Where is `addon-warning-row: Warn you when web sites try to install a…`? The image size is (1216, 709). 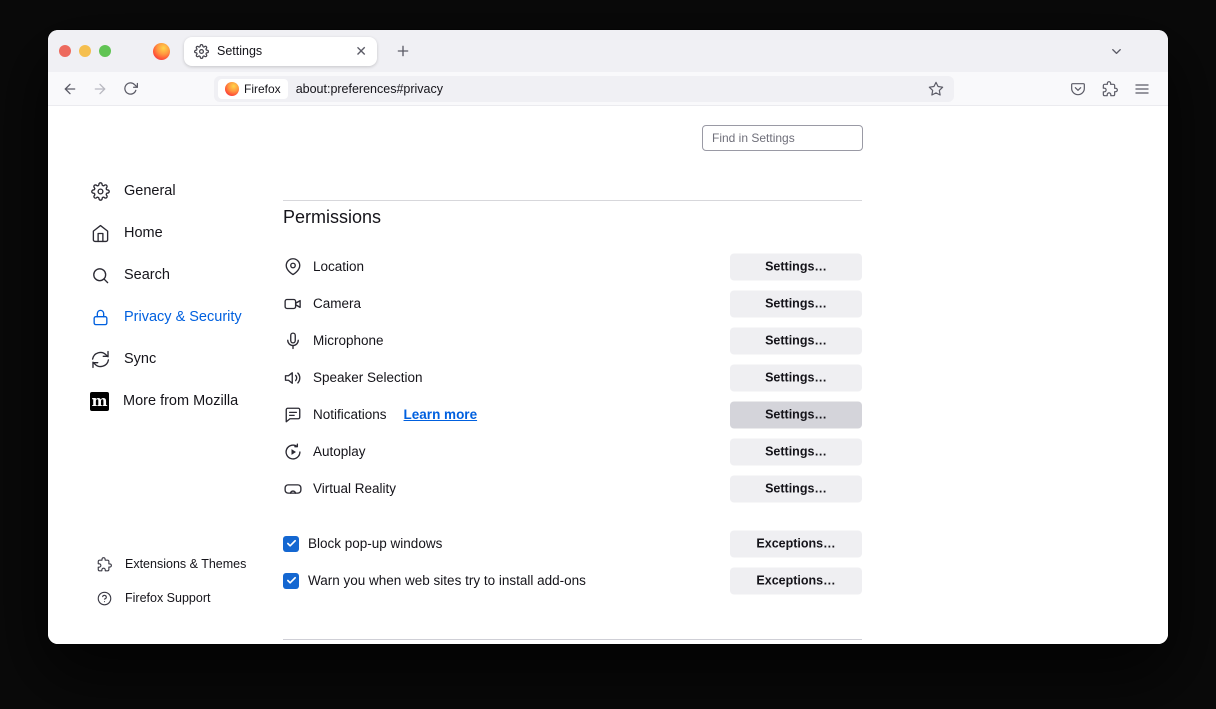
addon-warning-row: Warn you when web sites try to install a… is located at coordinates (572, 580).